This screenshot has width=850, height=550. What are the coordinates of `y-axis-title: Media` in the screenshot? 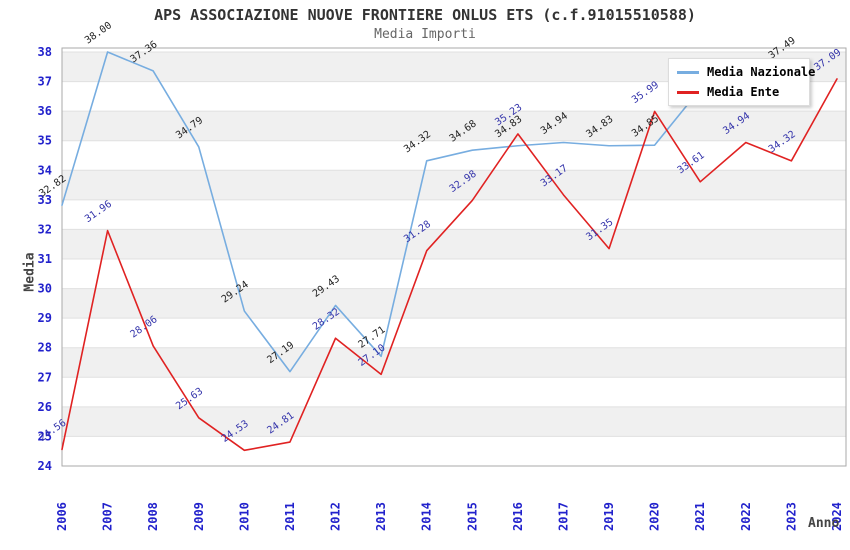 It's located at (30, 272).